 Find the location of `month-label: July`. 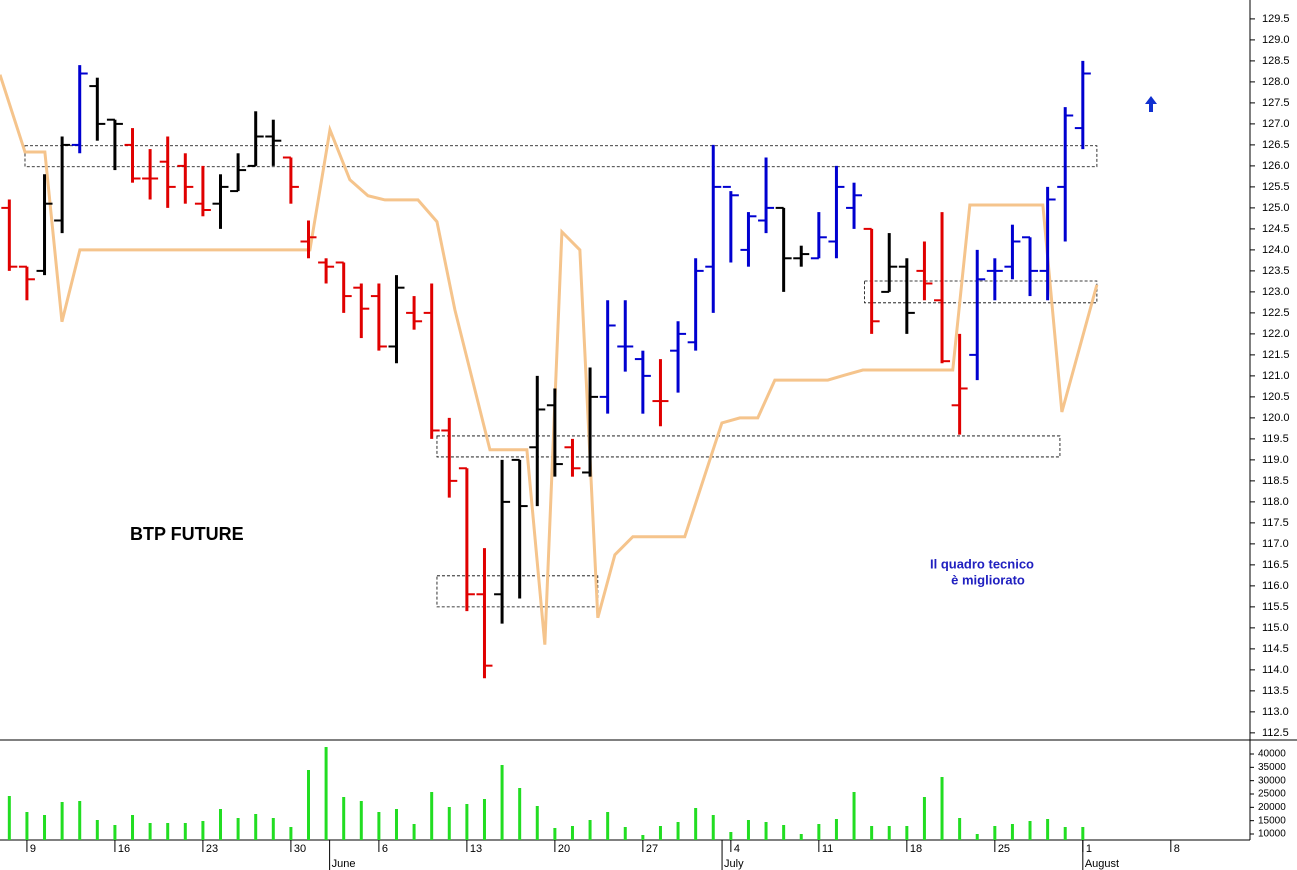

month-label: July is located at coordinates (734, 864).